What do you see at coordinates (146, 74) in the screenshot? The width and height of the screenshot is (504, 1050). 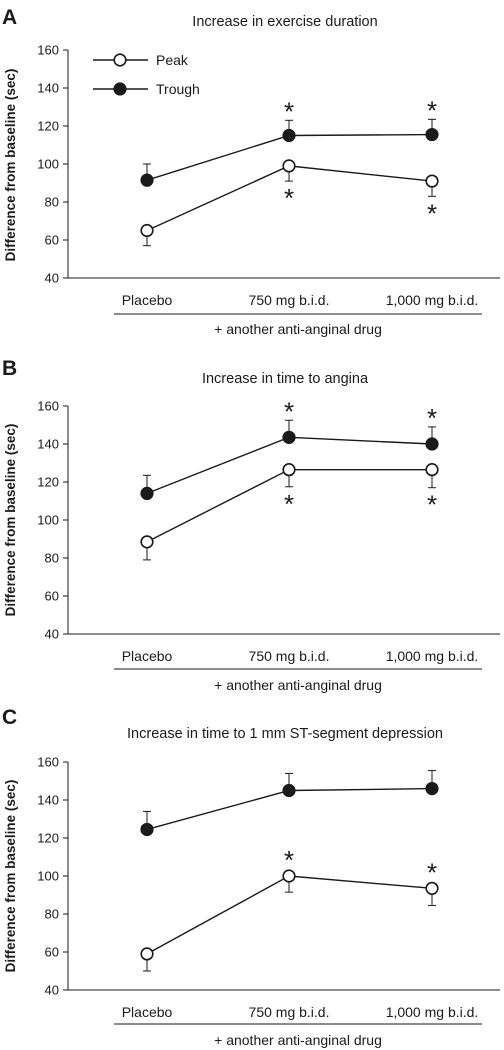 I see `legend: Peak Trough` at bounding box center [146, 74].